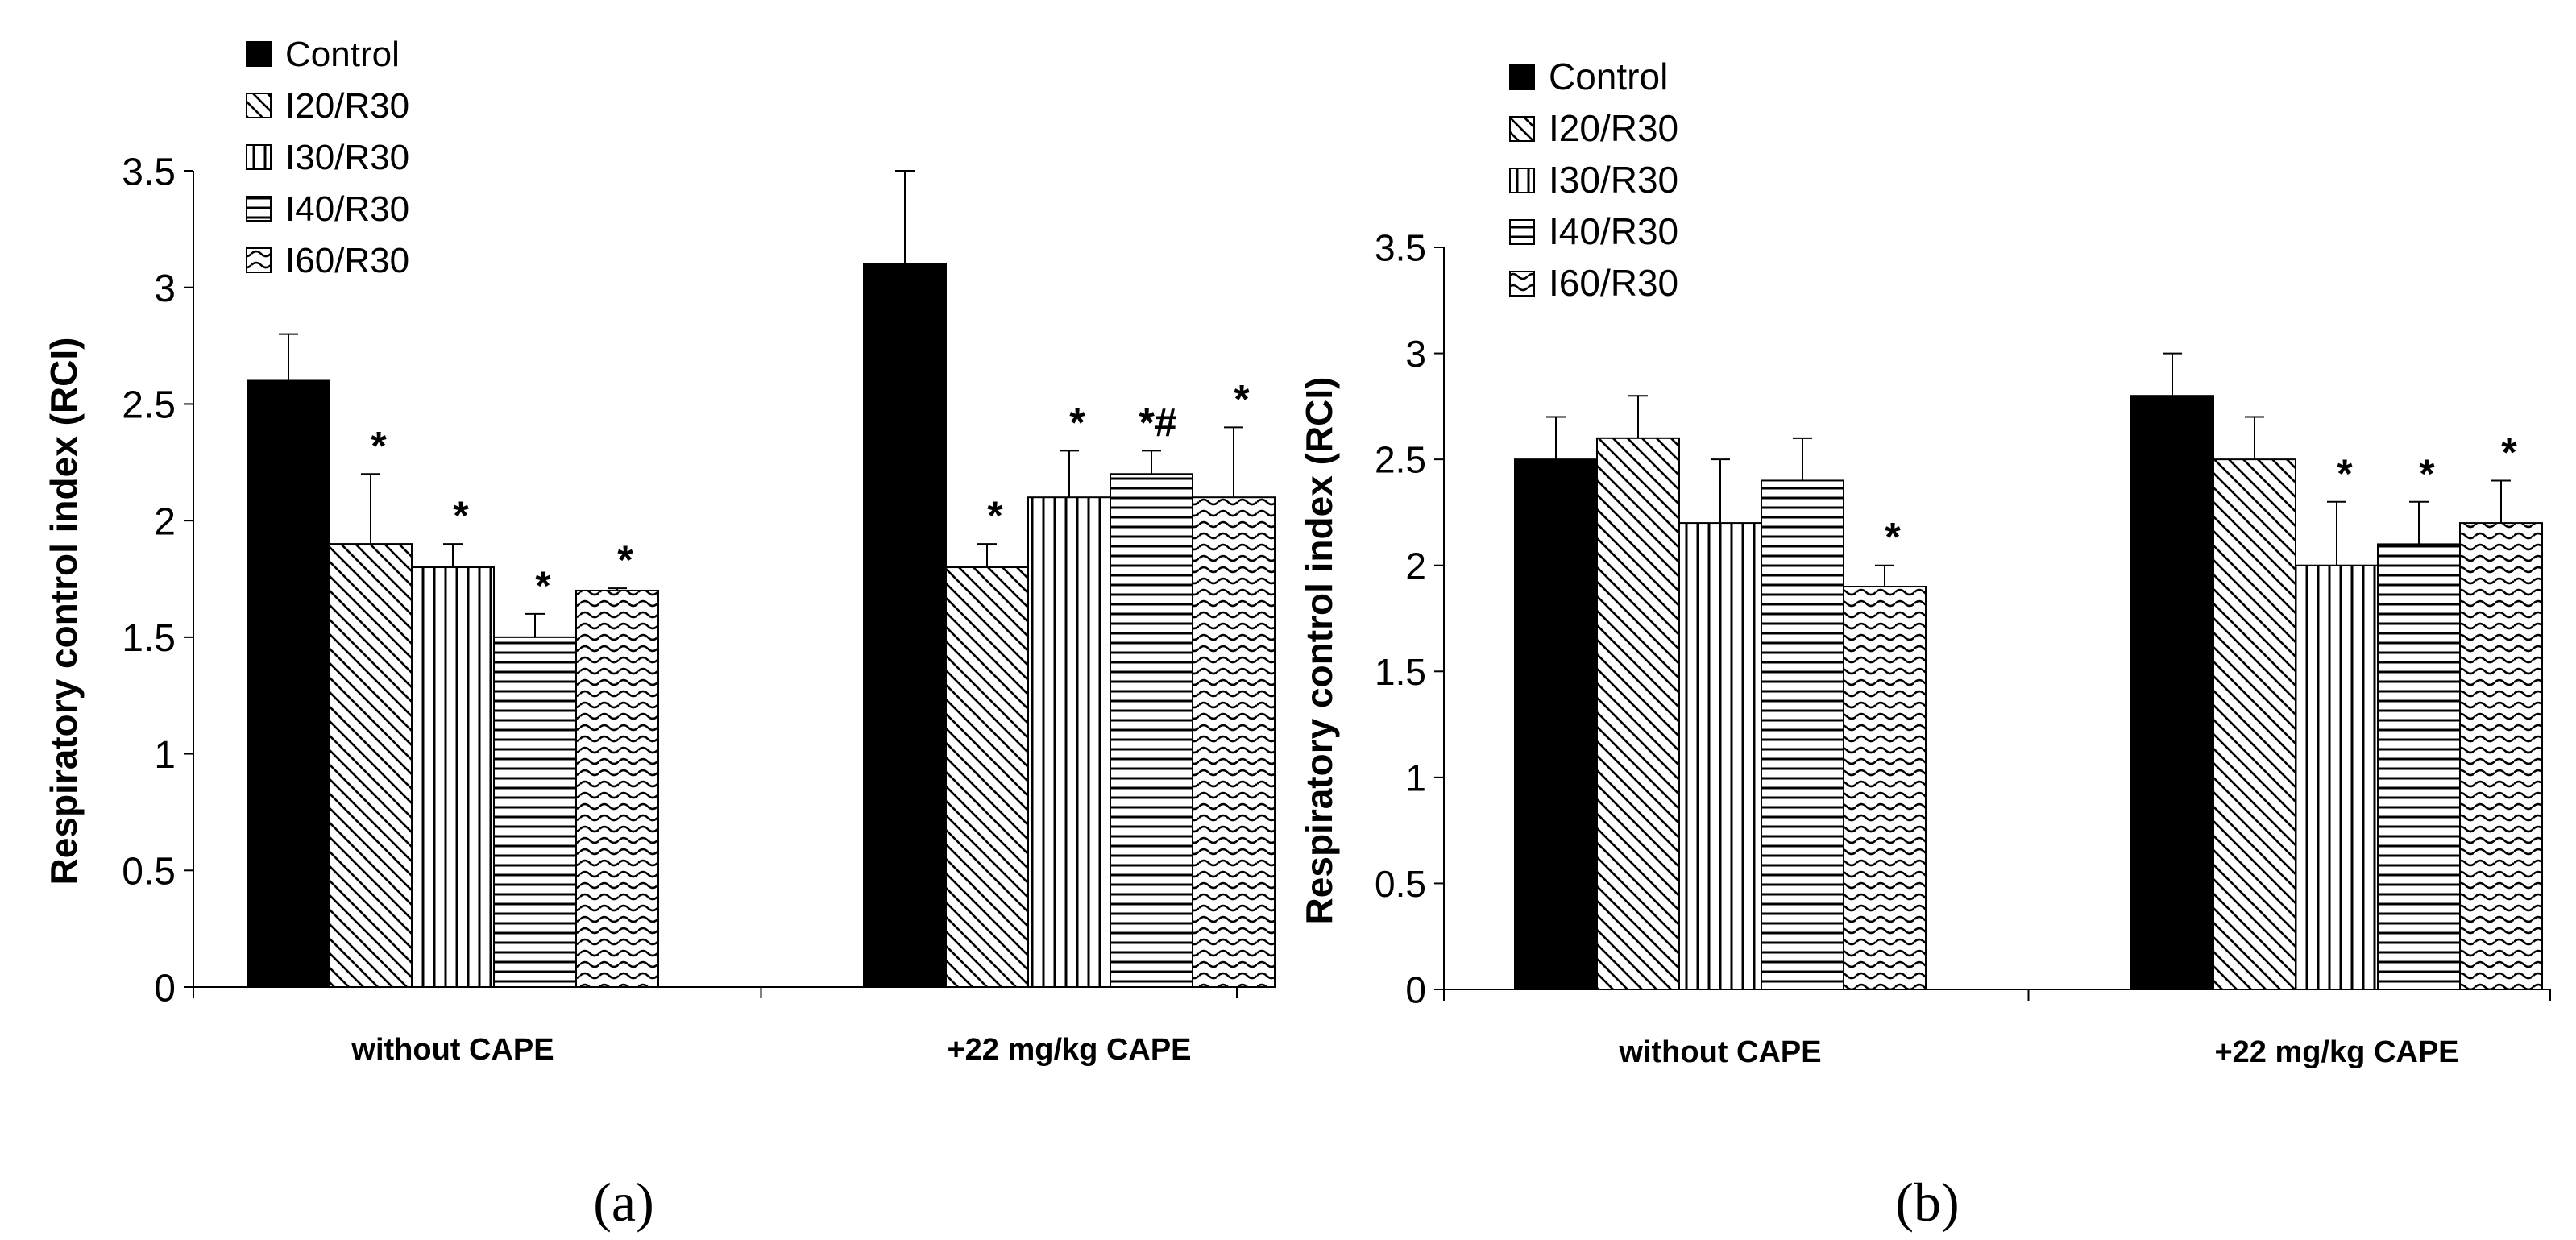 This screenshot has width=2576, height=1240. What do you see at coordinates (1157, 422) in the screenshot?
I see `significance-marker: *#` at bounding box center [1157, 422].